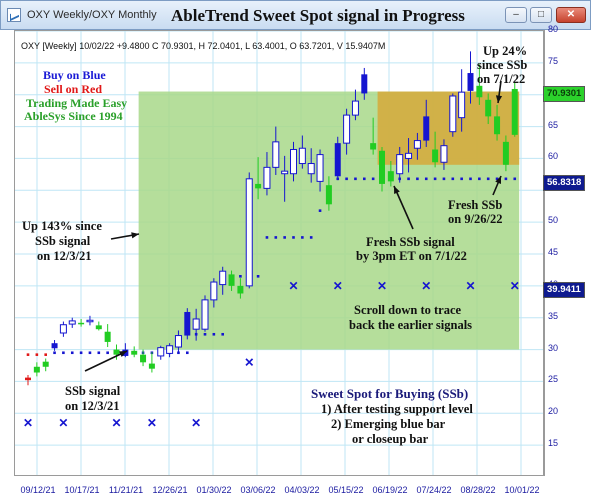  Describe the element at coordinates (553, 252) in the screenshot. I see `y-tick-label: 45` at that location.